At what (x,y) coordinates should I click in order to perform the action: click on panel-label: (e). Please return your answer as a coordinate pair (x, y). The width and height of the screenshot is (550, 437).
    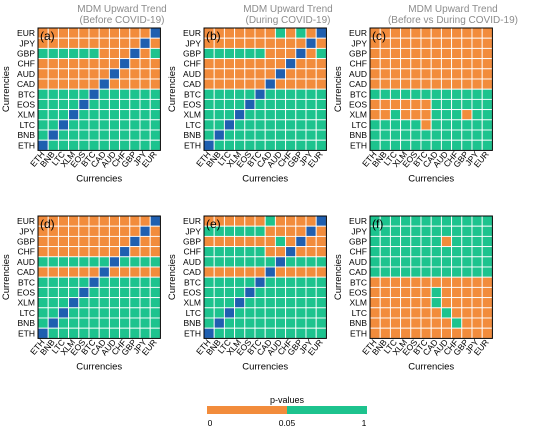
    Looking at the image, I should click on (213, 224).